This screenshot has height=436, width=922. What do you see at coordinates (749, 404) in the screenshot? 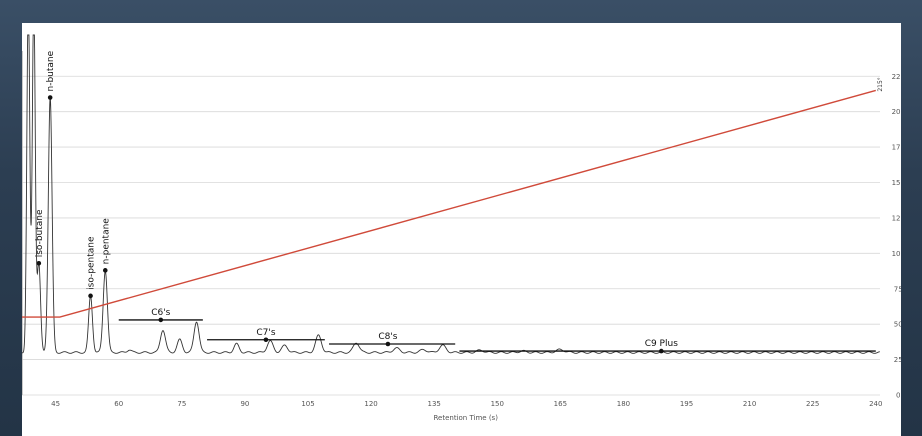
I see `x-tick-label: 210` at bounding box center [749, 404].